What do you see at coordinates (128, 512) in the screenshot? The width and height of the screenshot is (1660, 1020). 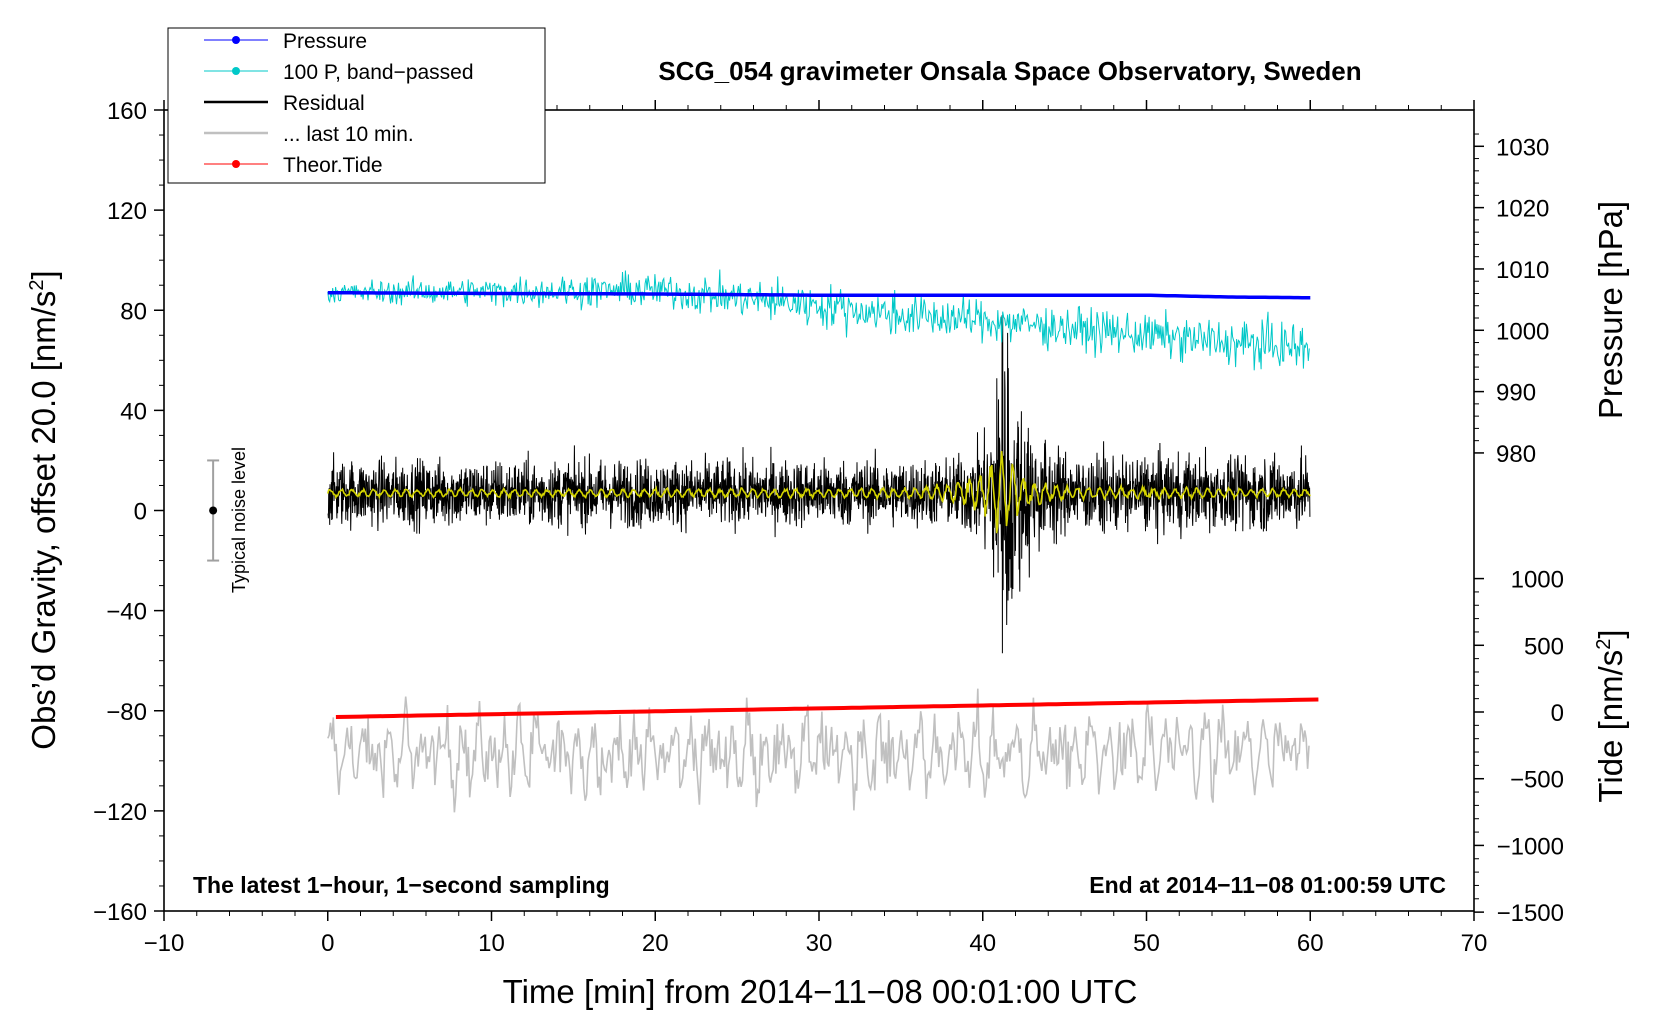 I see `y-axis: 160 120 80 40 0 −40 −80 −120 −160` at bounding box center [128, 512].